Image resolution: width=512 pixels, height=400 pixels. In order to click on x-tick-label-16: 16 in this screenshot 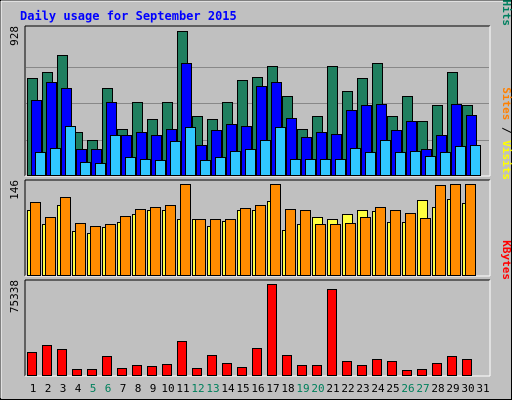, I will do `click(257, 388)`.